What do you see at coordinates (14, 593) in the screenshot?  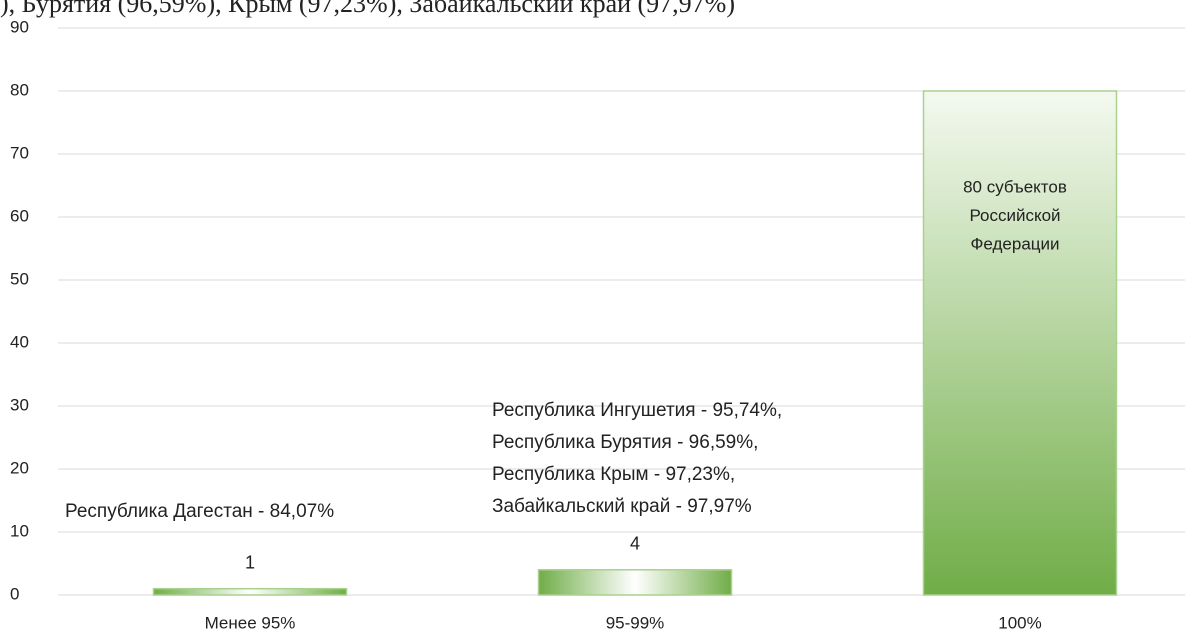 I see `y-tick-label: 0` at bounding box center [14, 593].